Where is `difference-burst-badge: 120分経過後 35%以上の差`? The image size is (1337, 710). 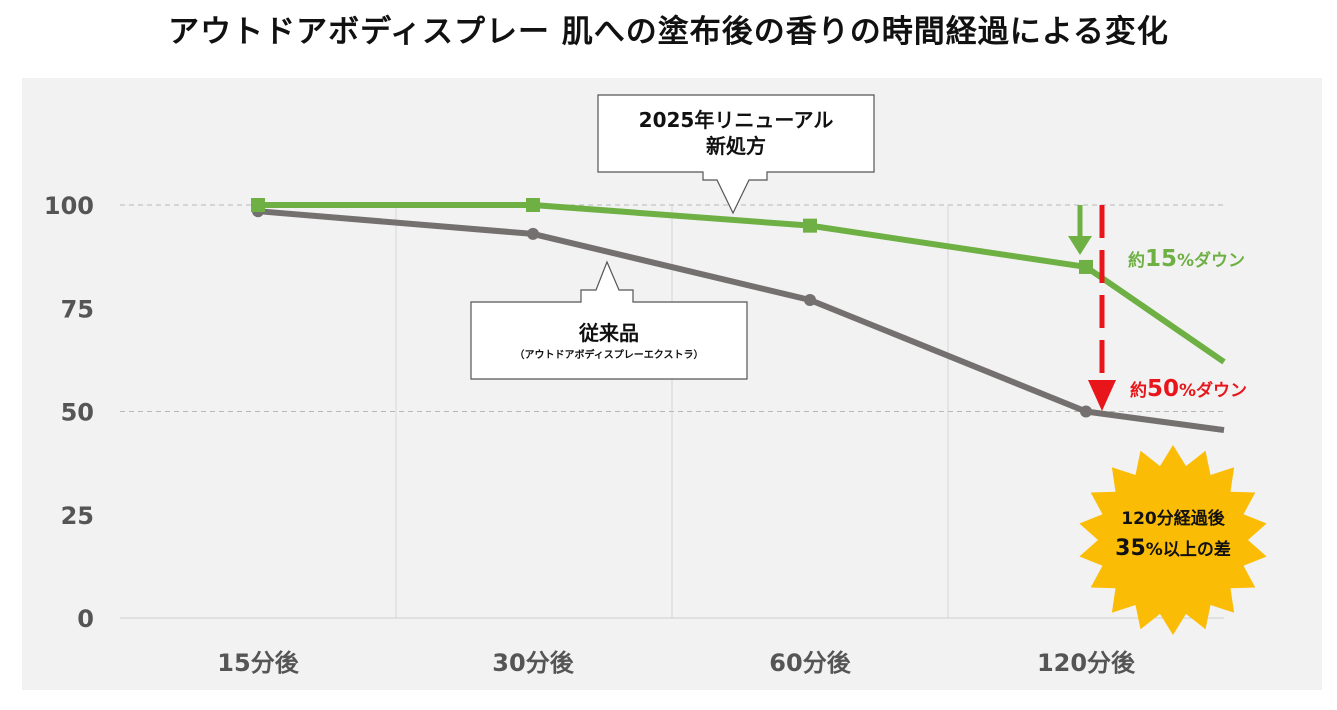
difference-burst-badge: 120分経過後 35%以上の差 is located at coordinates (1173, 540).